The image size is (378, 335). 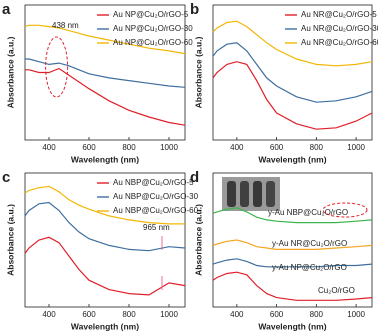 I want to click on legend-label: Au NR@Cu₂O/rGO-30, so click(x=339, y=28).